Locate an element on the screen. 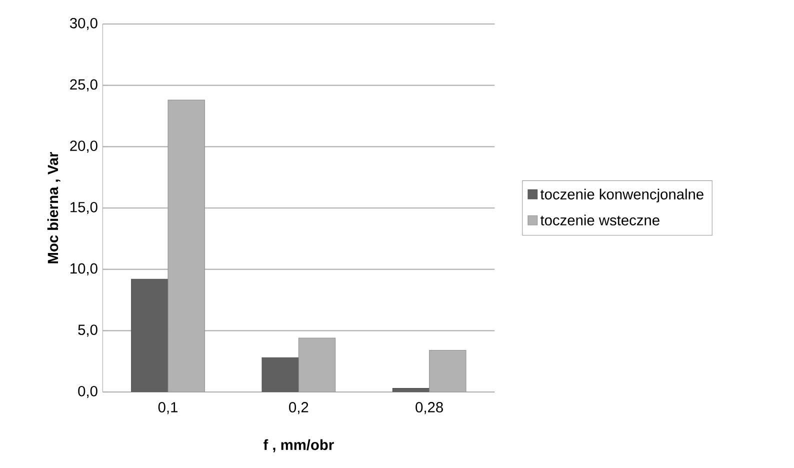  x-tick-label: 0,28 is located at coordinates (429, 408).